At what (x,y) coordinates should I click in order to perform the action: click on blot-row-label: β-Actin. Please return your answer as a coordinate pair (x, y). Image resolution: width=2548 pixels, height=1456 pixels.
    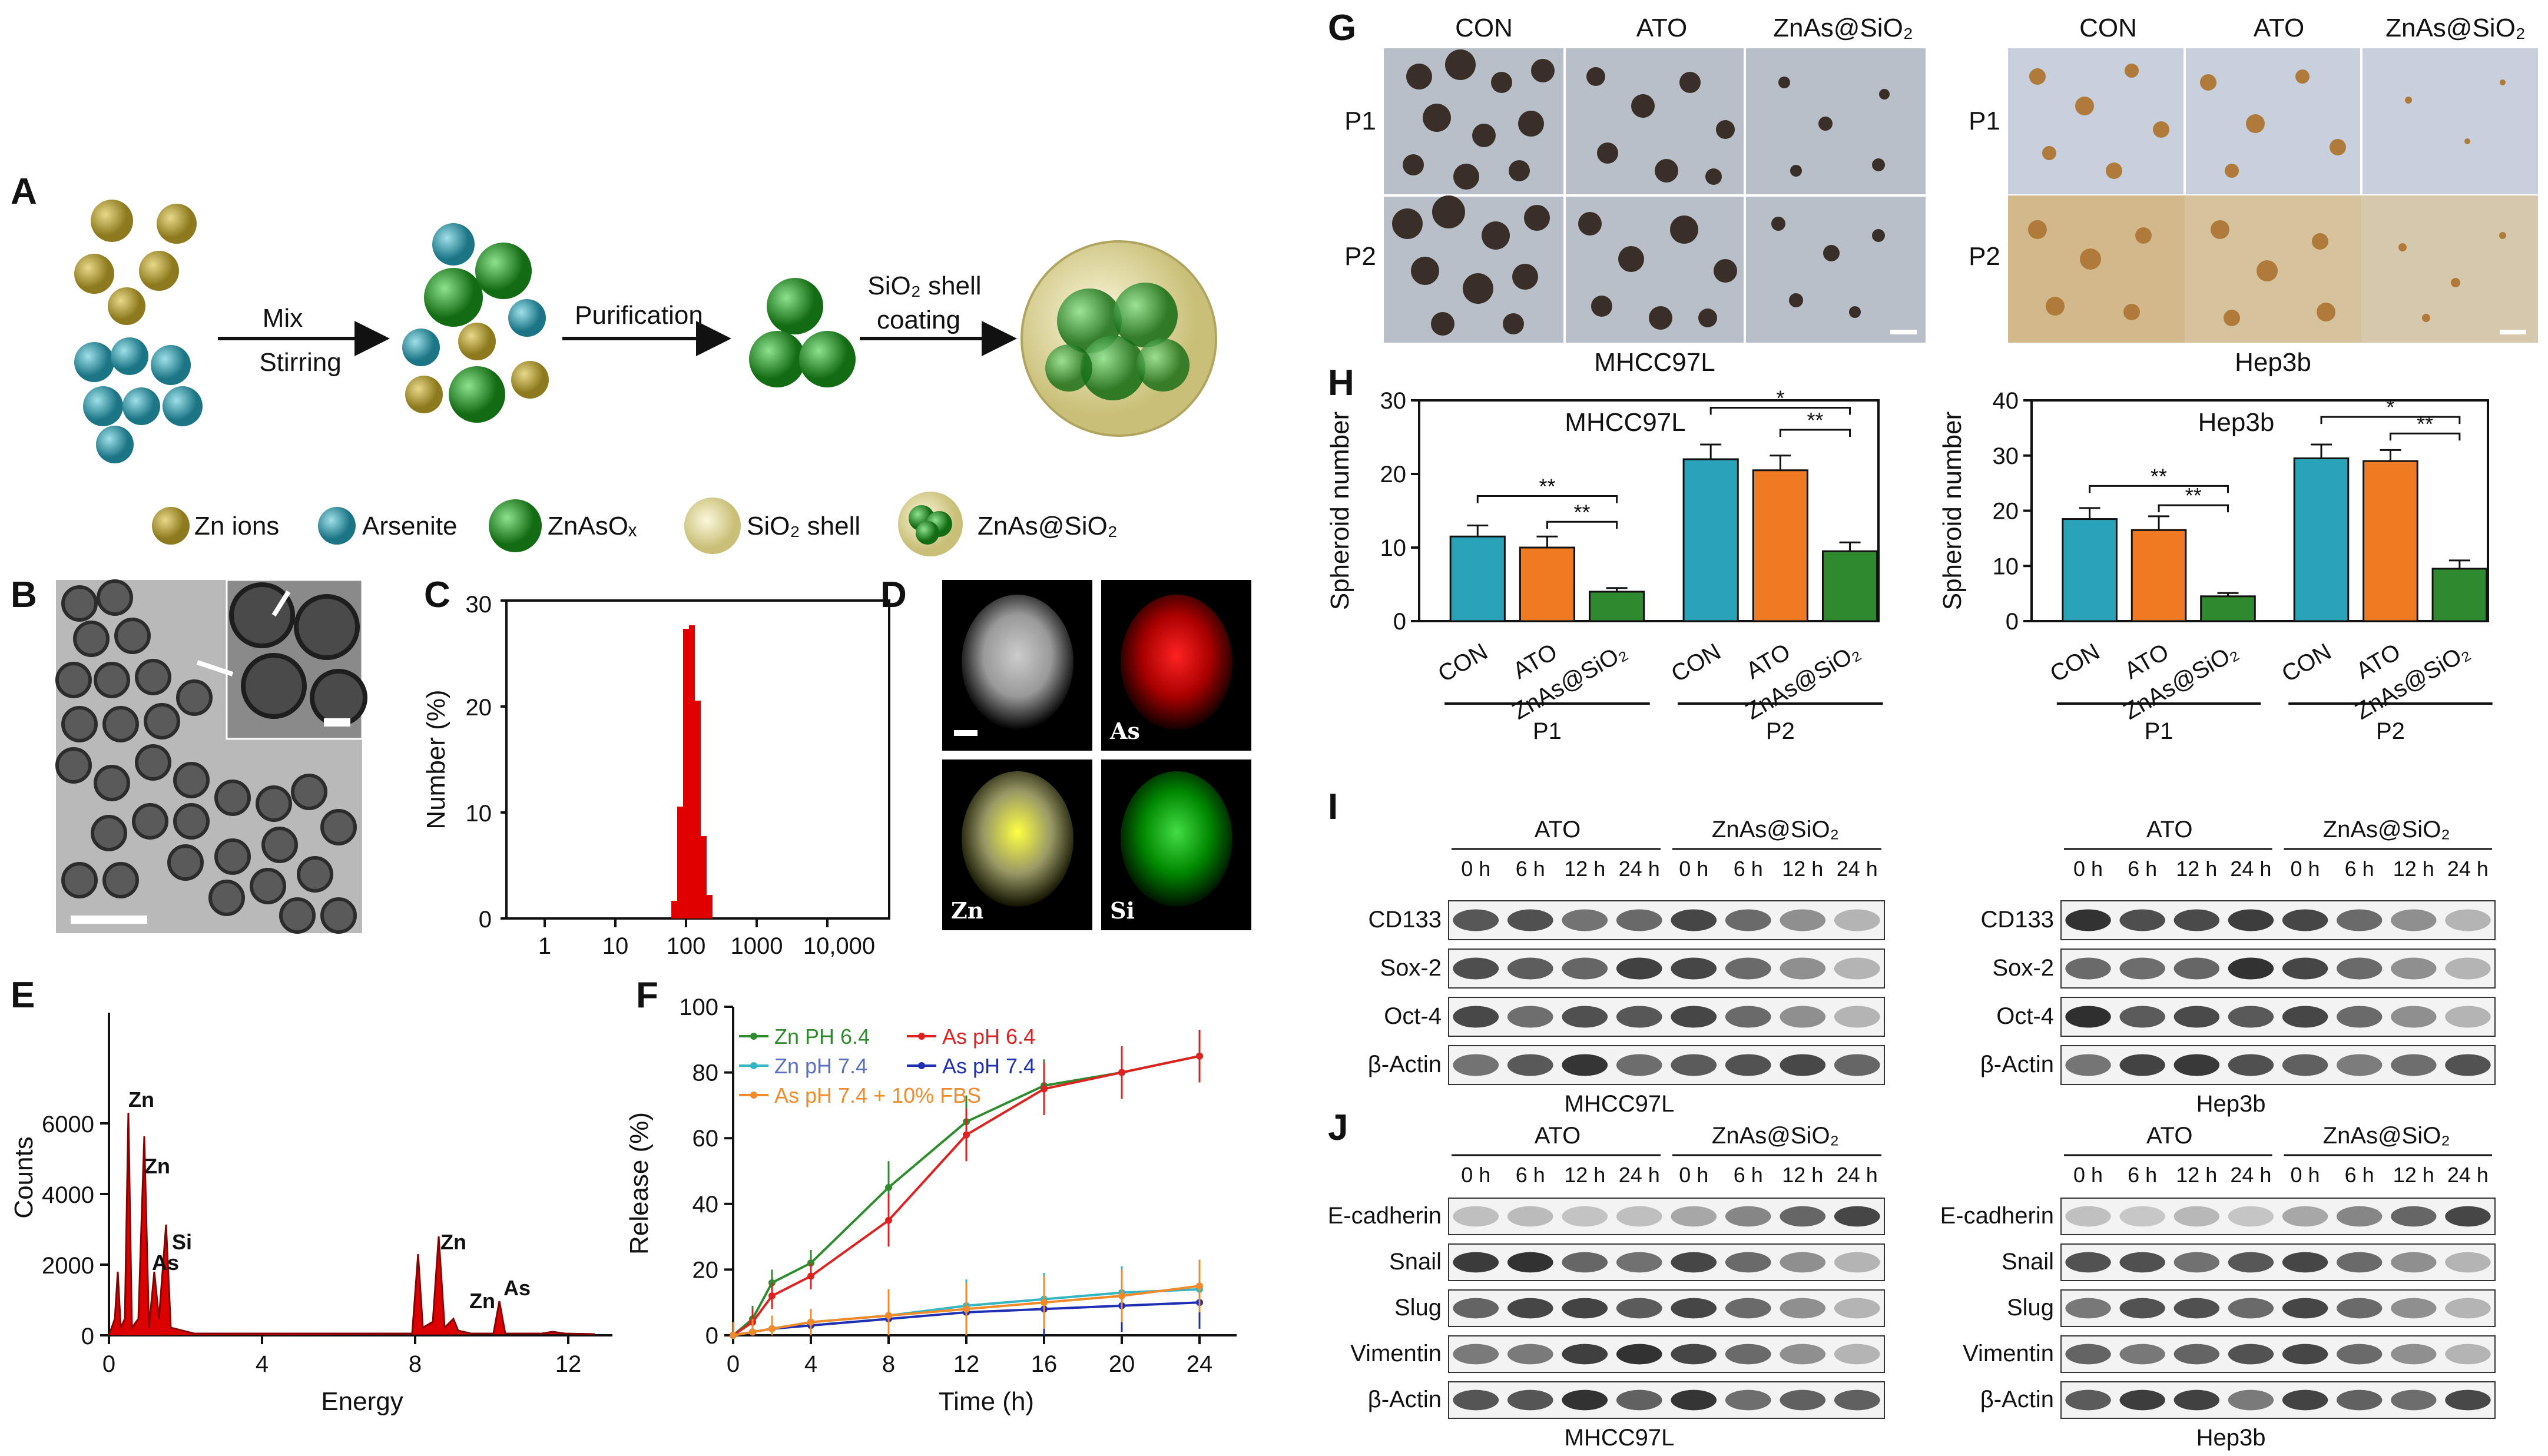
    Looking at the image, I should click on (2017, 1064).